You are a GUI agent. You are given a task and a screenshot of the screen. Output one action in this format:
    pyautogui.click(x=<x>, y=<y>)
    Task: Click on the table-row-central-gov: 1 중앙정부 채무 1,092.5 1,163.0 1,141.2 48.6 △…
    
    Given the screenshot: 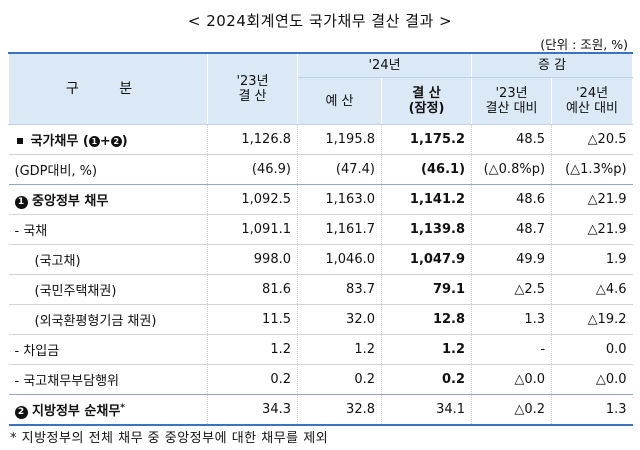 What is the action you would take?
    pyautogui.click(x=320, y=199)
    